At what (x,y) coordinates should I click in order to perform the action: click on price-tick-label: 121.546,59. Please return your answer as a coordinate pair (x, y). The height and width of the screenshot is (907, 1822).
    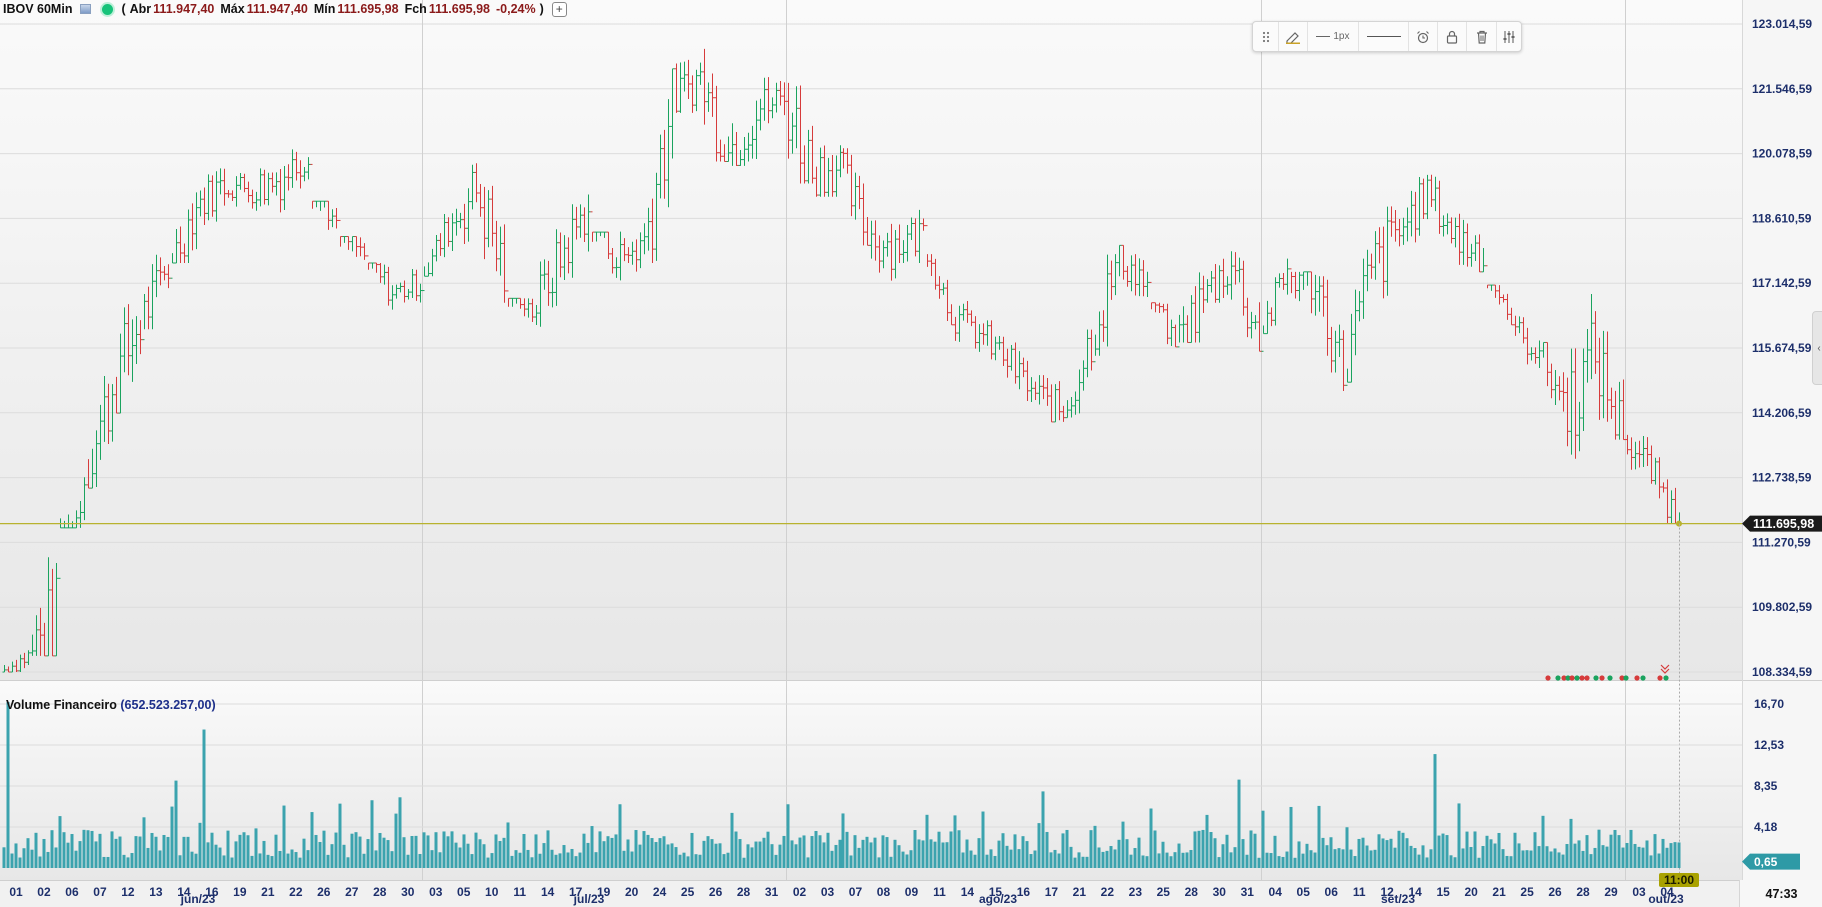
    Looking at the image, I should click on (1782, 89).